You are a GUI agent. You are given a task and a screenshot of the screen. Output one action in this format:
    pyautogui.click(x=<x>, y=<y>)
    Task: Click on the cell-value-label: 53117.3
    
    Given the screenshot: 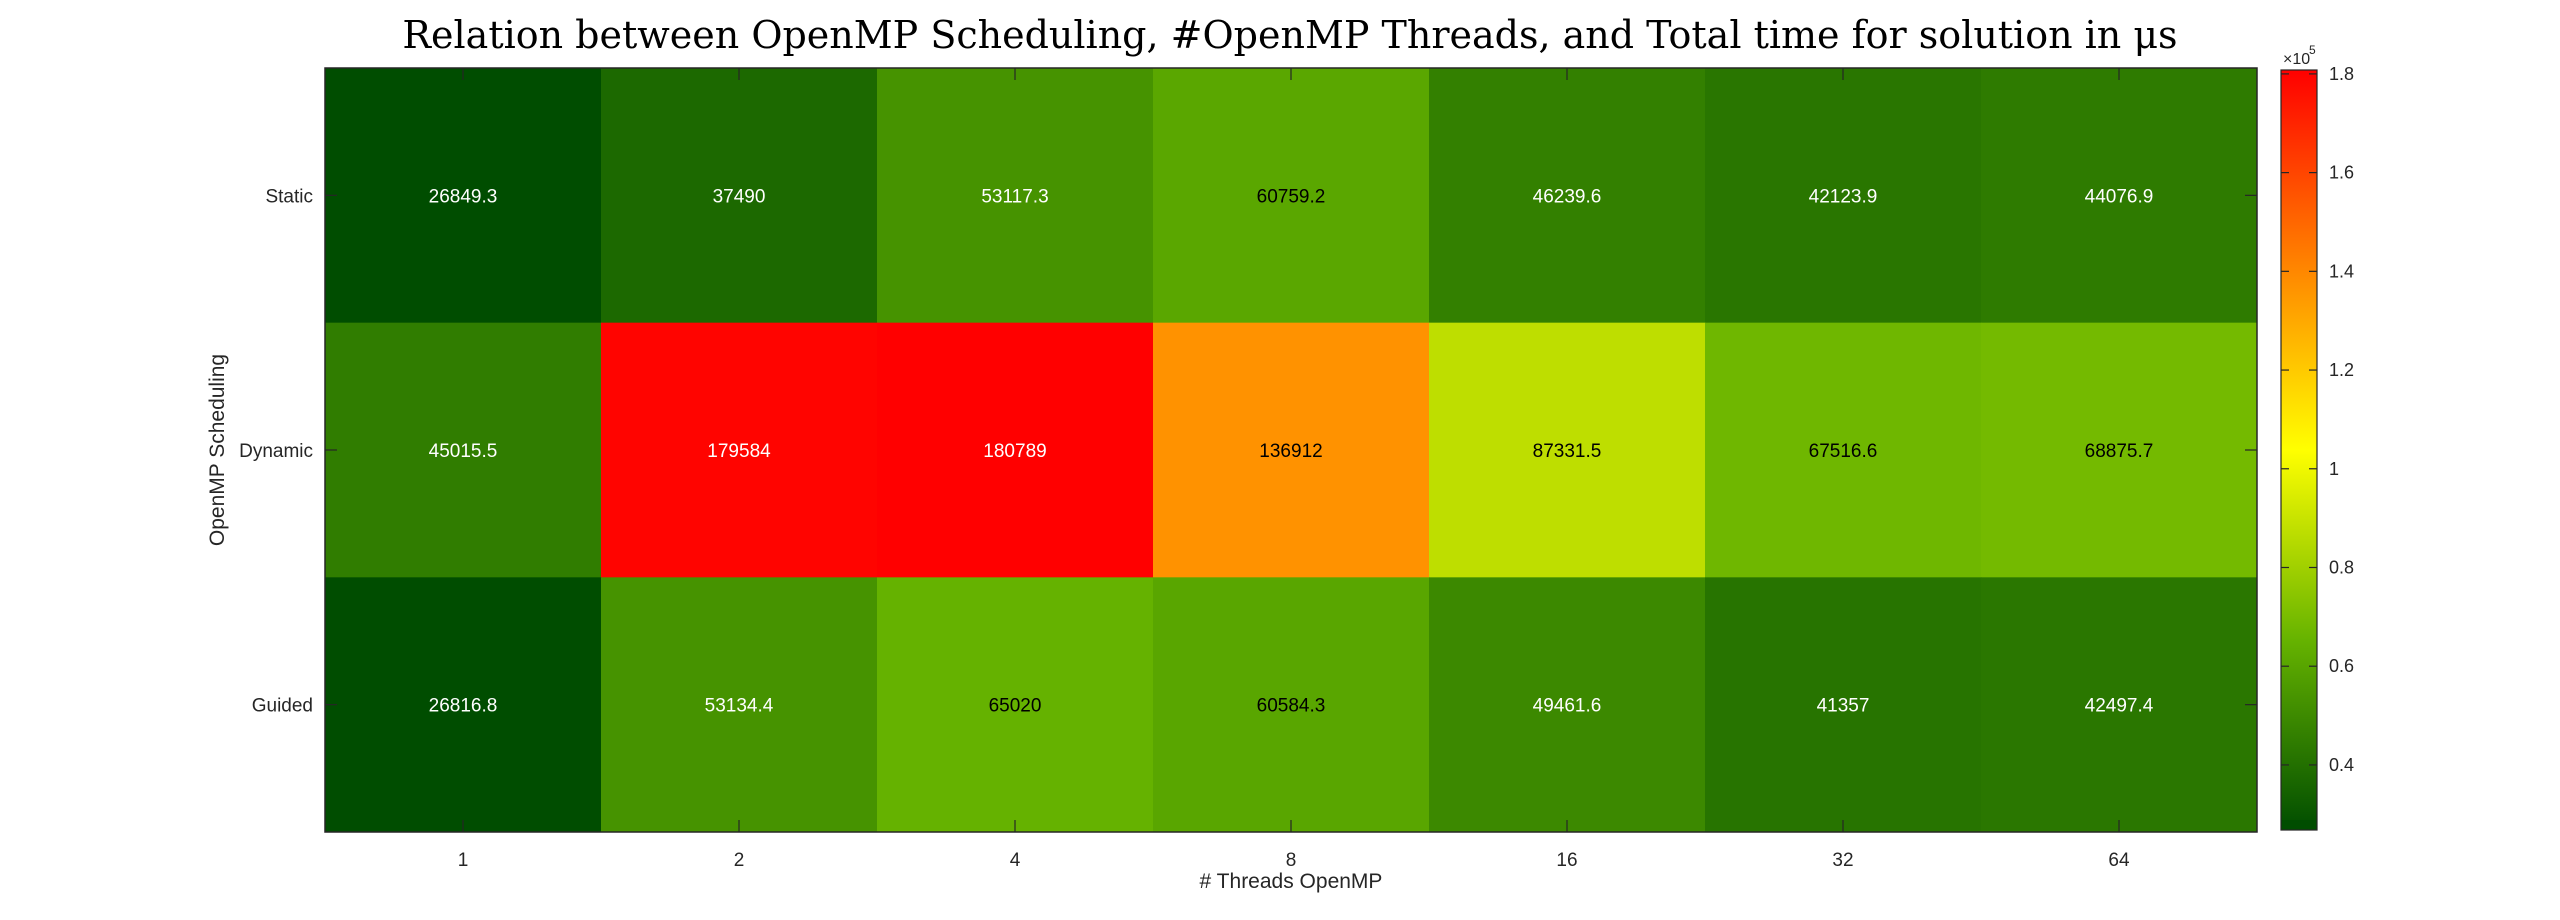 What is the action you would take?
    pyautogui.click(x=1014, y=196)
    